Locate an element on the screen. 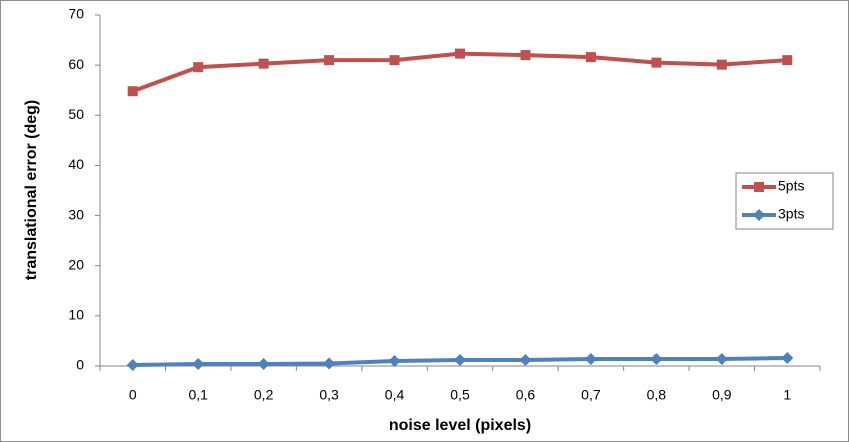 The image size is (849, 442). y-tick-label: 50 is located at coordinates (76, 114).